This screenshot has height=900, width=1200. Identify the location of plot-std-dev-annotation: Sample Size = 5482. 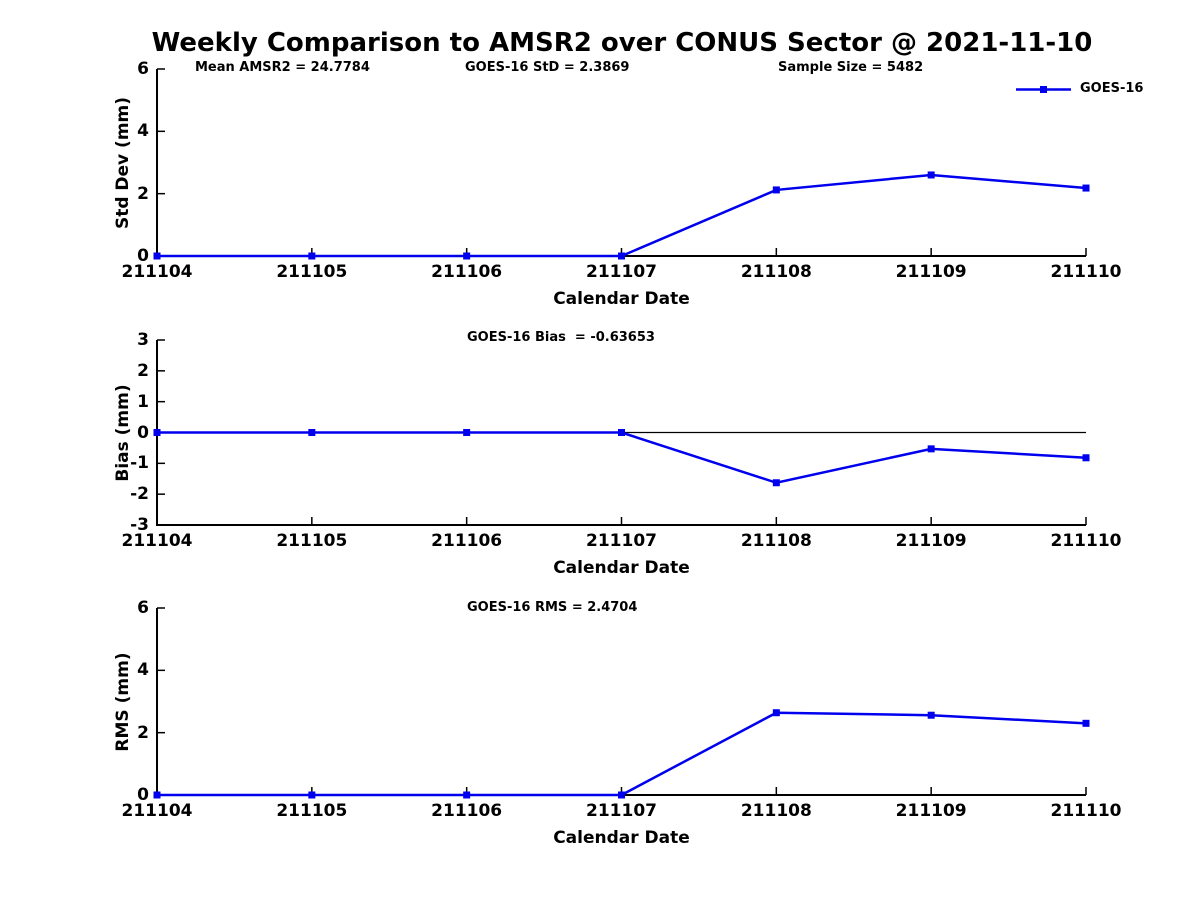
(851, 67).